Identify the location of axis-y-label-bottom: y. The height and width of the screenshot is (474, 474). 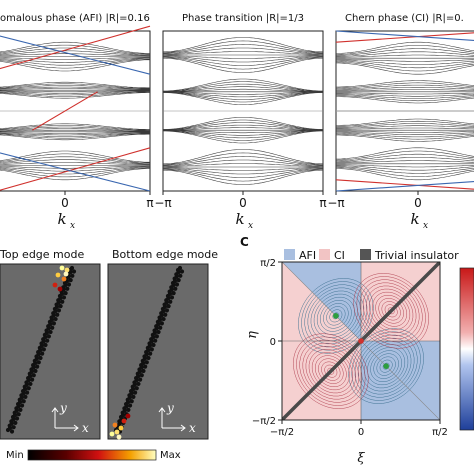
(170, 408).